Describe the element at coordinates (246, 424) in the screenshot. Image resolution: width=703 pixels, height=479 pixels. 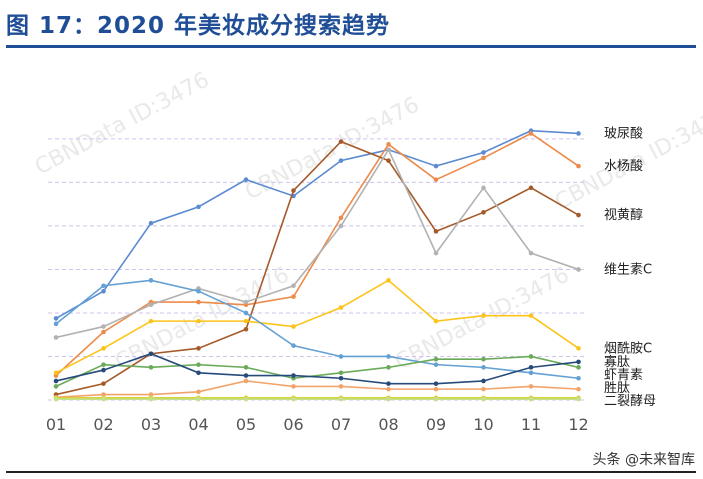
I see `x-tick-label: 05` at that location.